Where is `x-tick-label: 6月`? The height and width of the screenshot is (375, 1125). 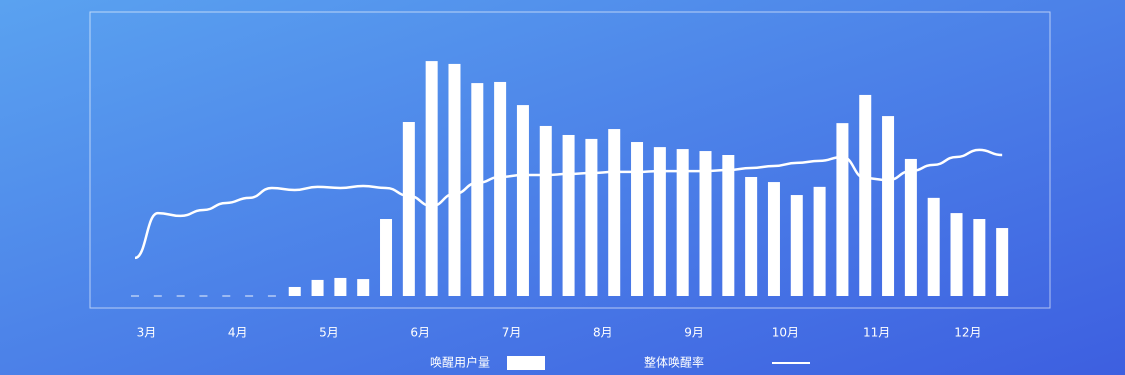
x-tick-label: 6月 is located at coordinates (420, 333).